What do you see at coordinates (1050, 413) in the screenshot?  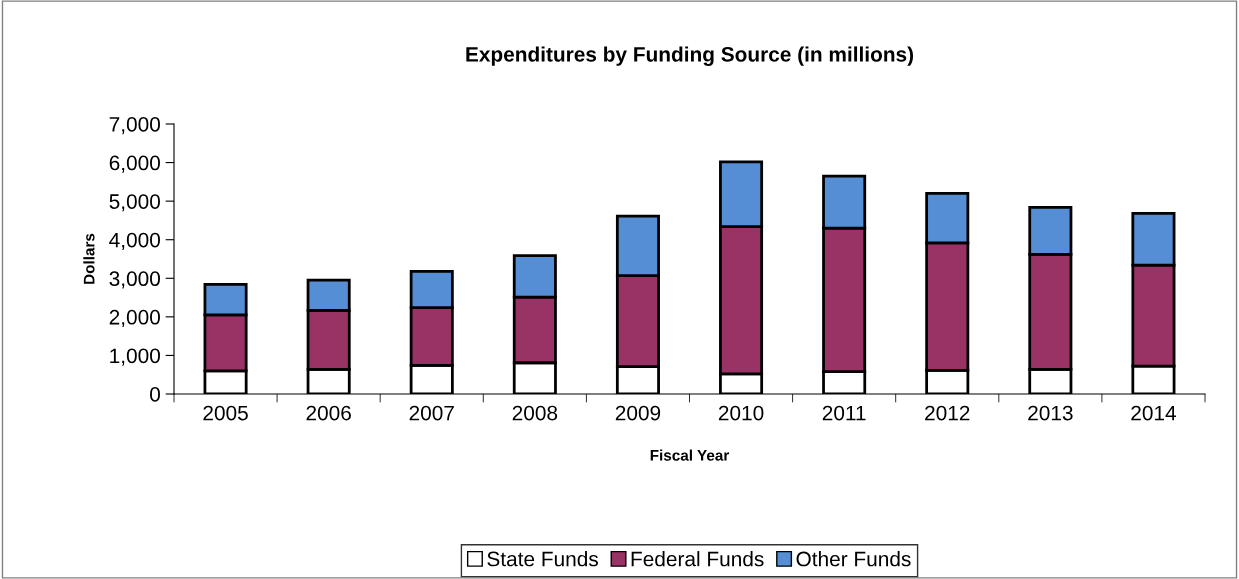 I see `x-tick-label: 2013` at bounding box center [1050, 413].